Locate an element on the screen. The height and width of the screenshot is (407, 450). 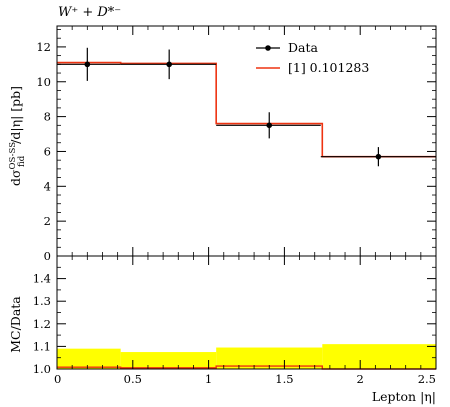
legend-data-label: Data is located at coordinates (303, 47).